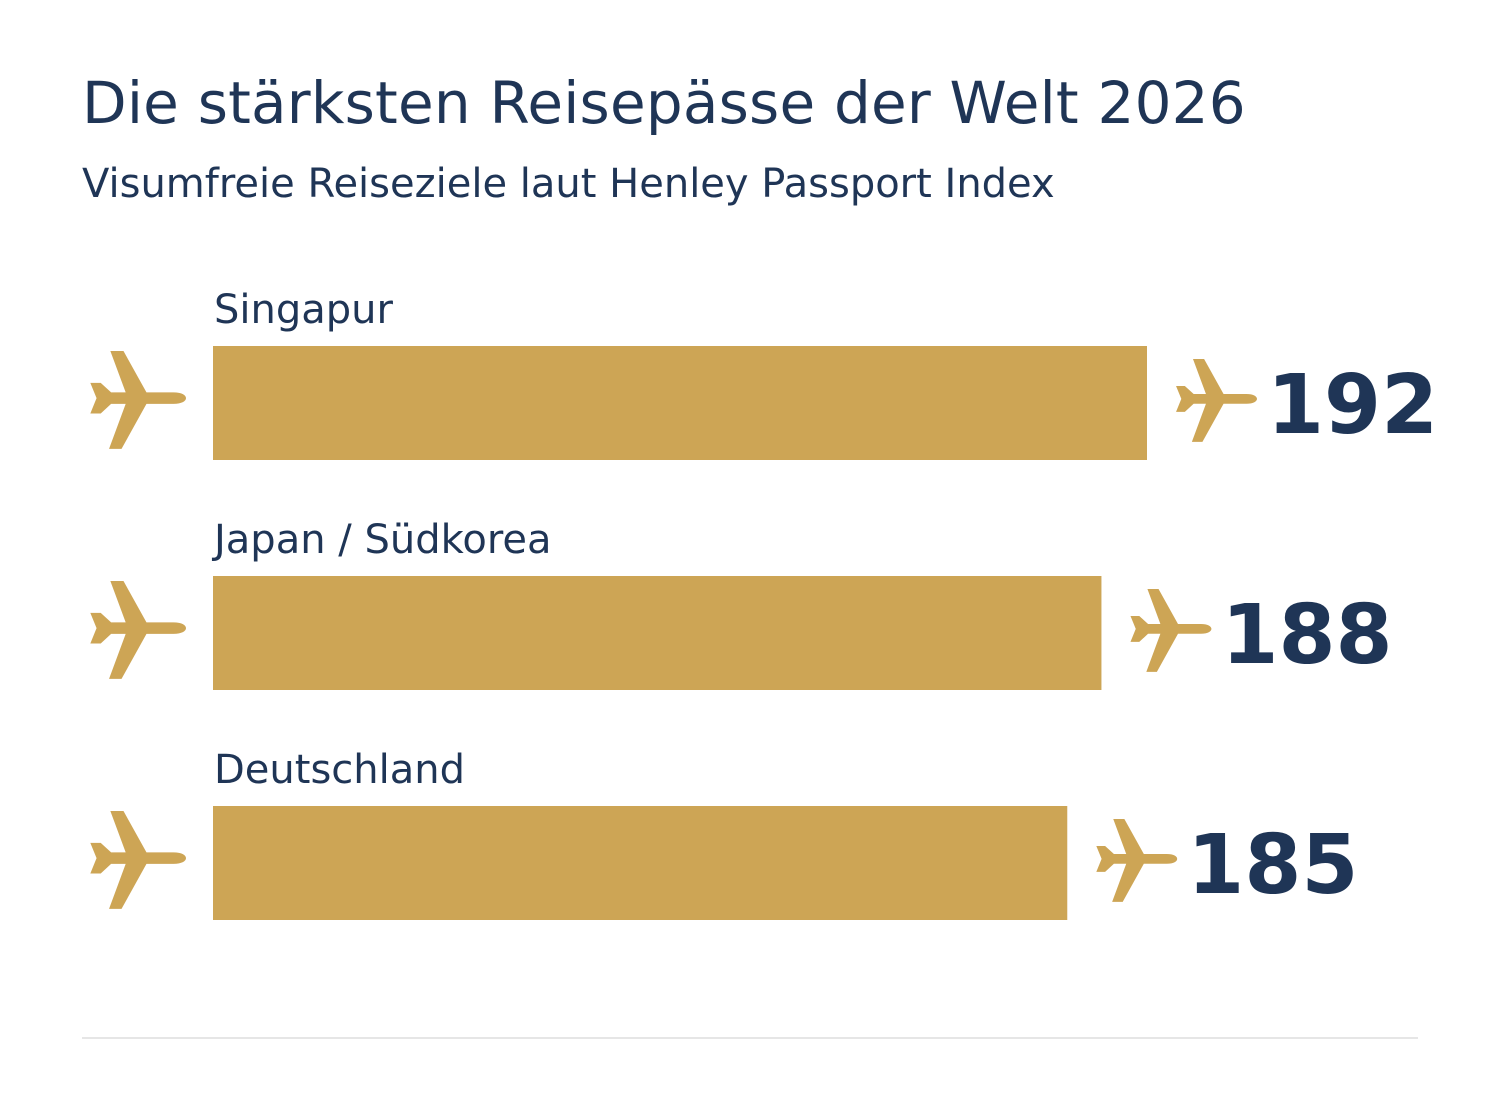 The height and width of the screenshot is (1120, 1500). What do you see at coordinates (1306, 635) in the screenshot?
I see `value-label: 188` at bounding box center [1306, 635].